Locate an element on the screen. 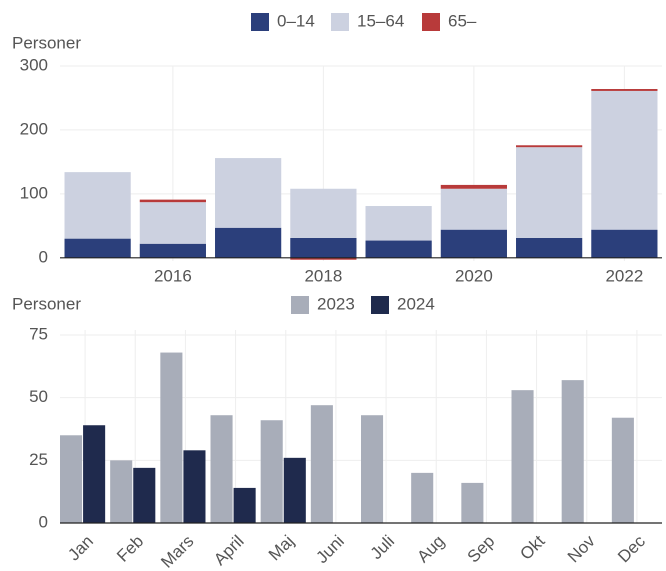 This screenshot has width=666, height=571. legend-label: 65– is located at coordinates (462, 20).